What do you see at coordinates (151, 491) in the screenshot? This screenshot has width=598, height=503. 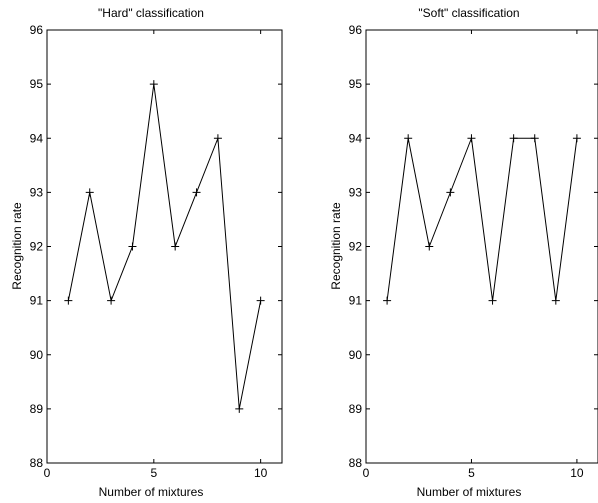 I see `left-x-axis-label: Number of mixtures` at bounding box center [151, 491].